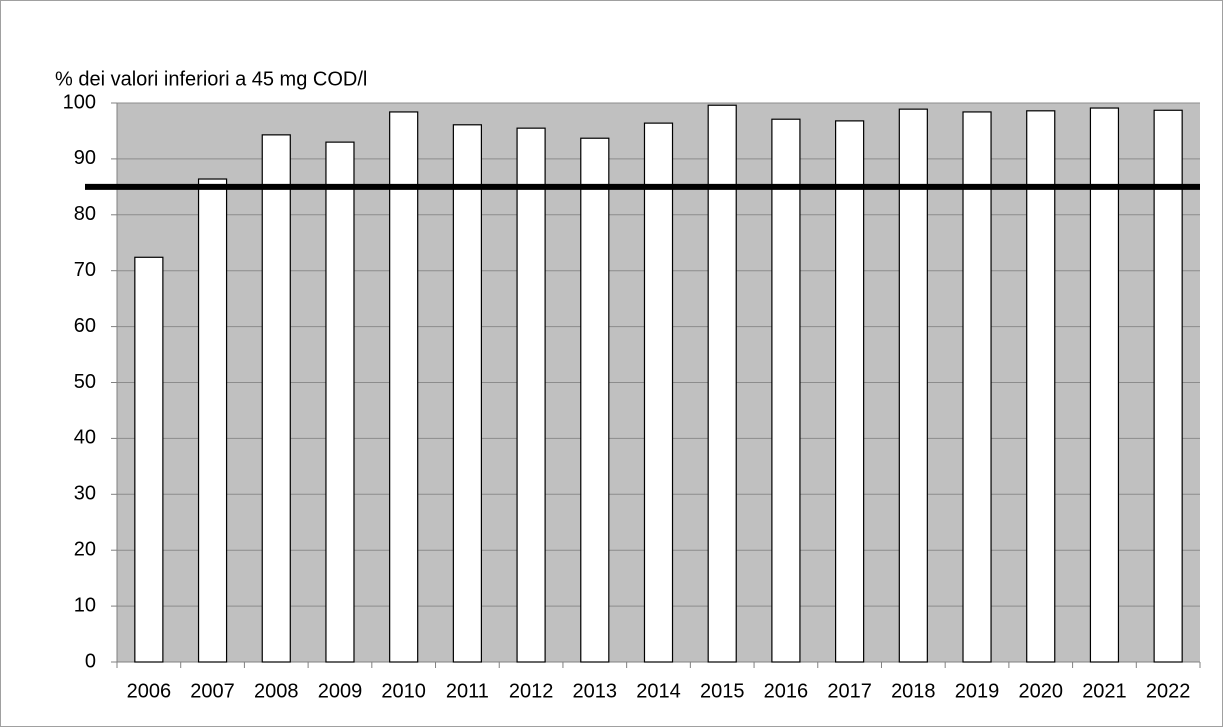 This screenshot has width=1224, height=728. I want to click on x-tick-label: 2011, so click(467, 691).